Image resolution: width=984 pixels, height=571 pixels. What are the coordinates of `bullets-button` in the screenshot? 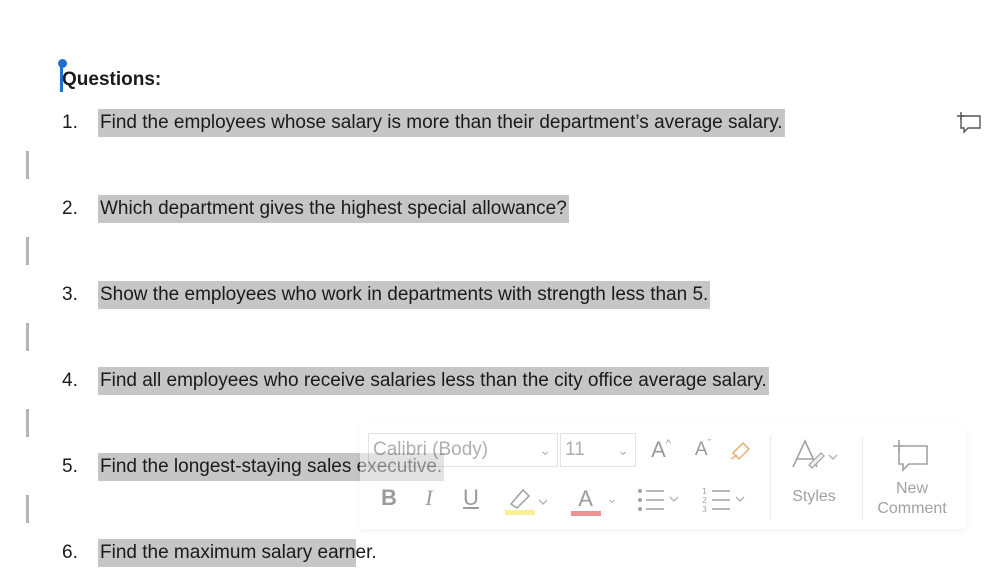 It's located at (662, 500).